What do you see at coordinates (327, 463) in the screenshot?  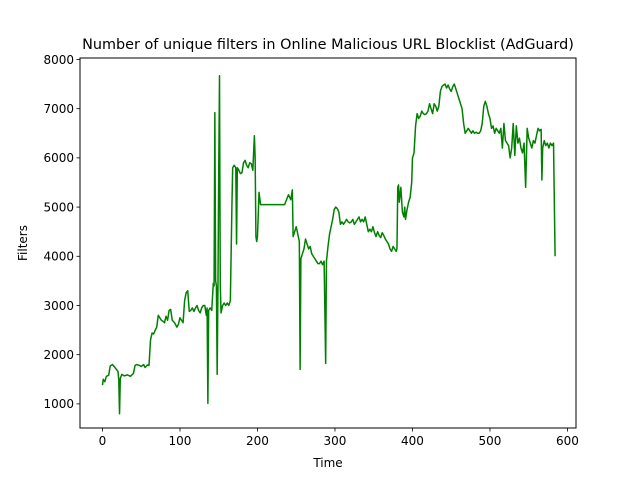 I see `x-axis-label: Time` at bounding box center [327, 463].